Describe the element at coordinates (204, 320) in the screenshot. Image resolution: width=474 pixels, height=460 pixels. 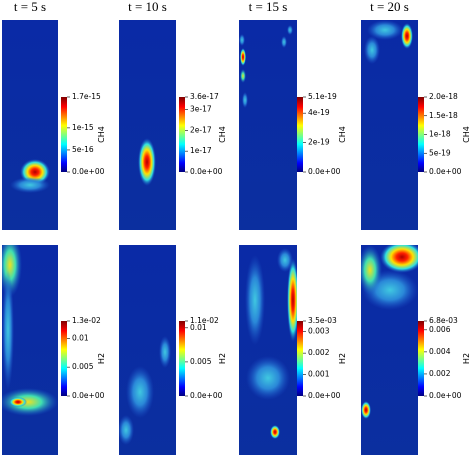
I see `colorbar-tick-label: 1.1e-02` at that location.